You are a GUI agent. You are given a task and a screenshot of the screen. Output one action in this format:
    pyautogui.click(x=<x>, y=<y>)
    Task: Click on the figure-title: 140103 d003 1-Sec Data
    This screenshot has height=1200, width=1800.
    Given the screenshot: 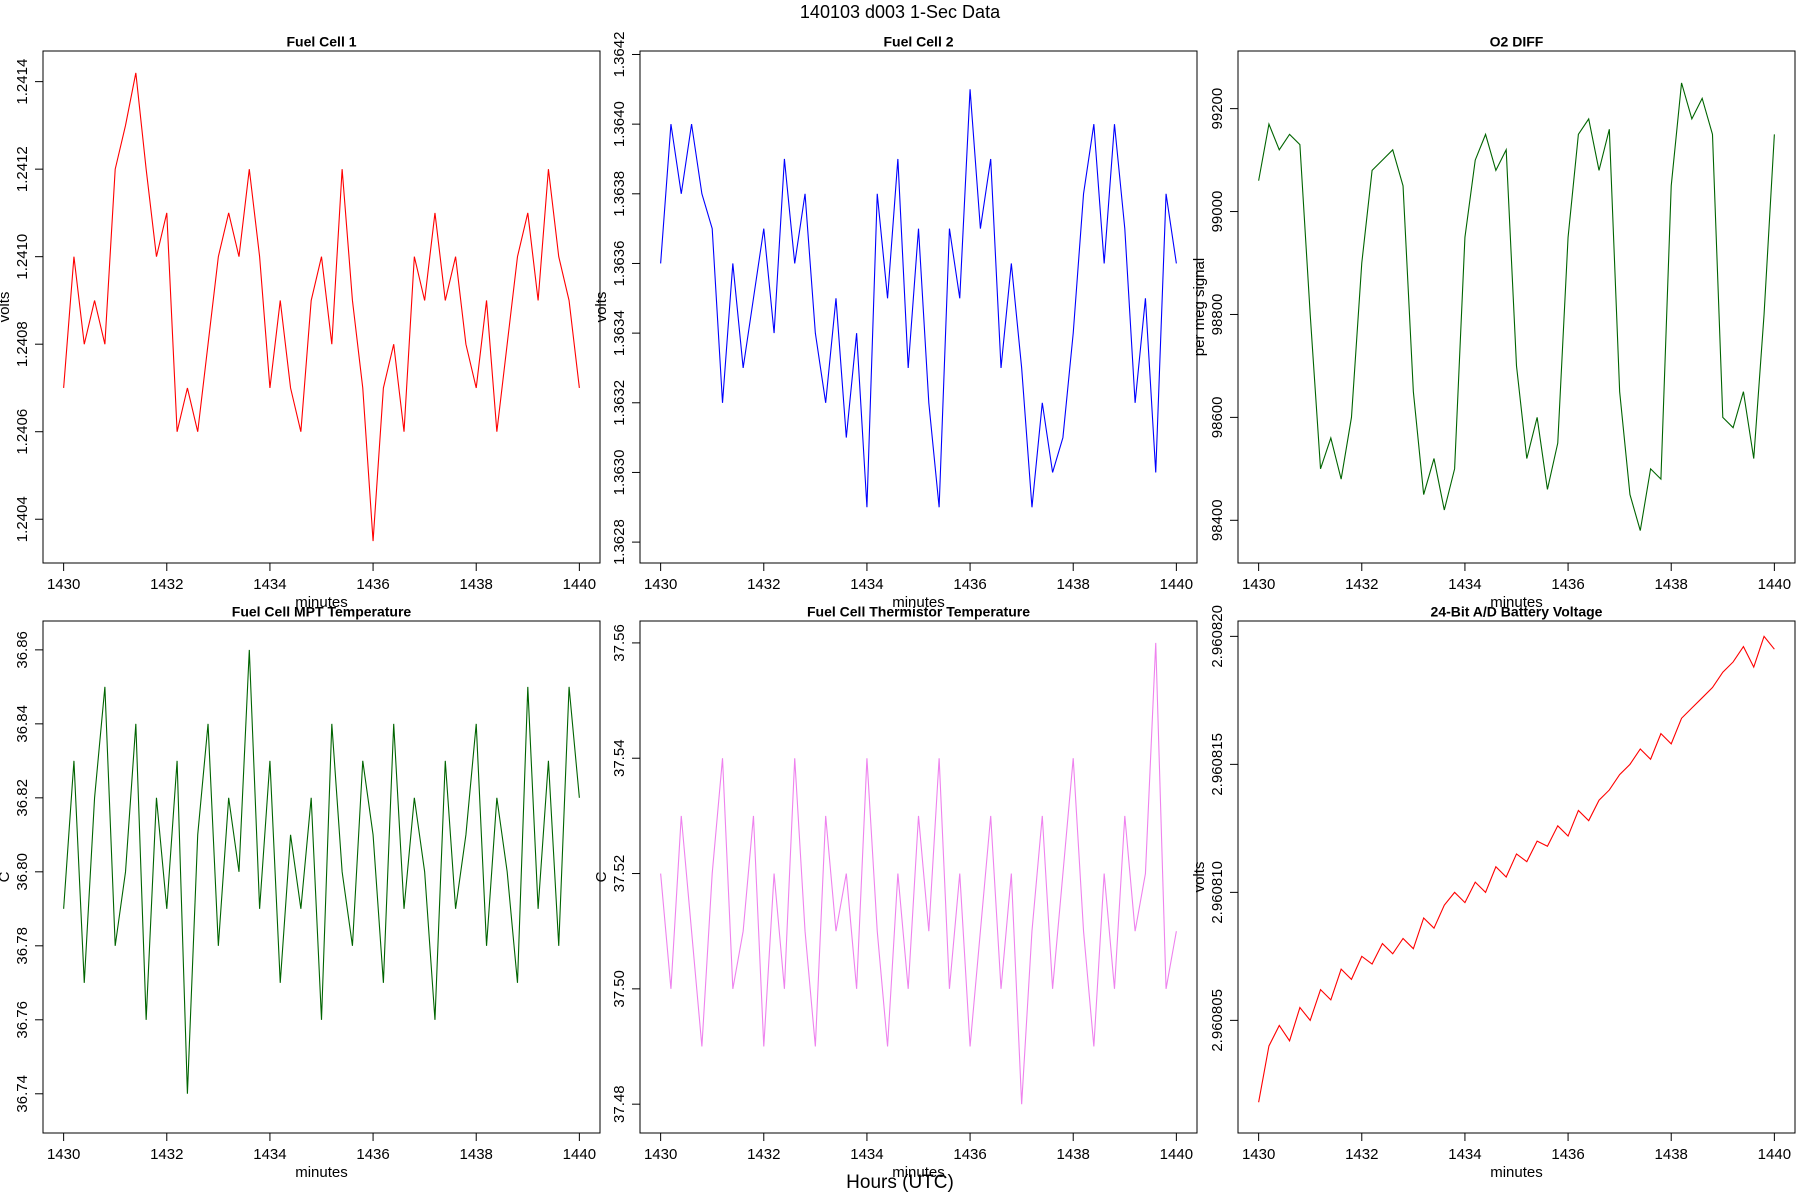 What is the action you would take?
    pyautogui.click(x=900, y=12)
    